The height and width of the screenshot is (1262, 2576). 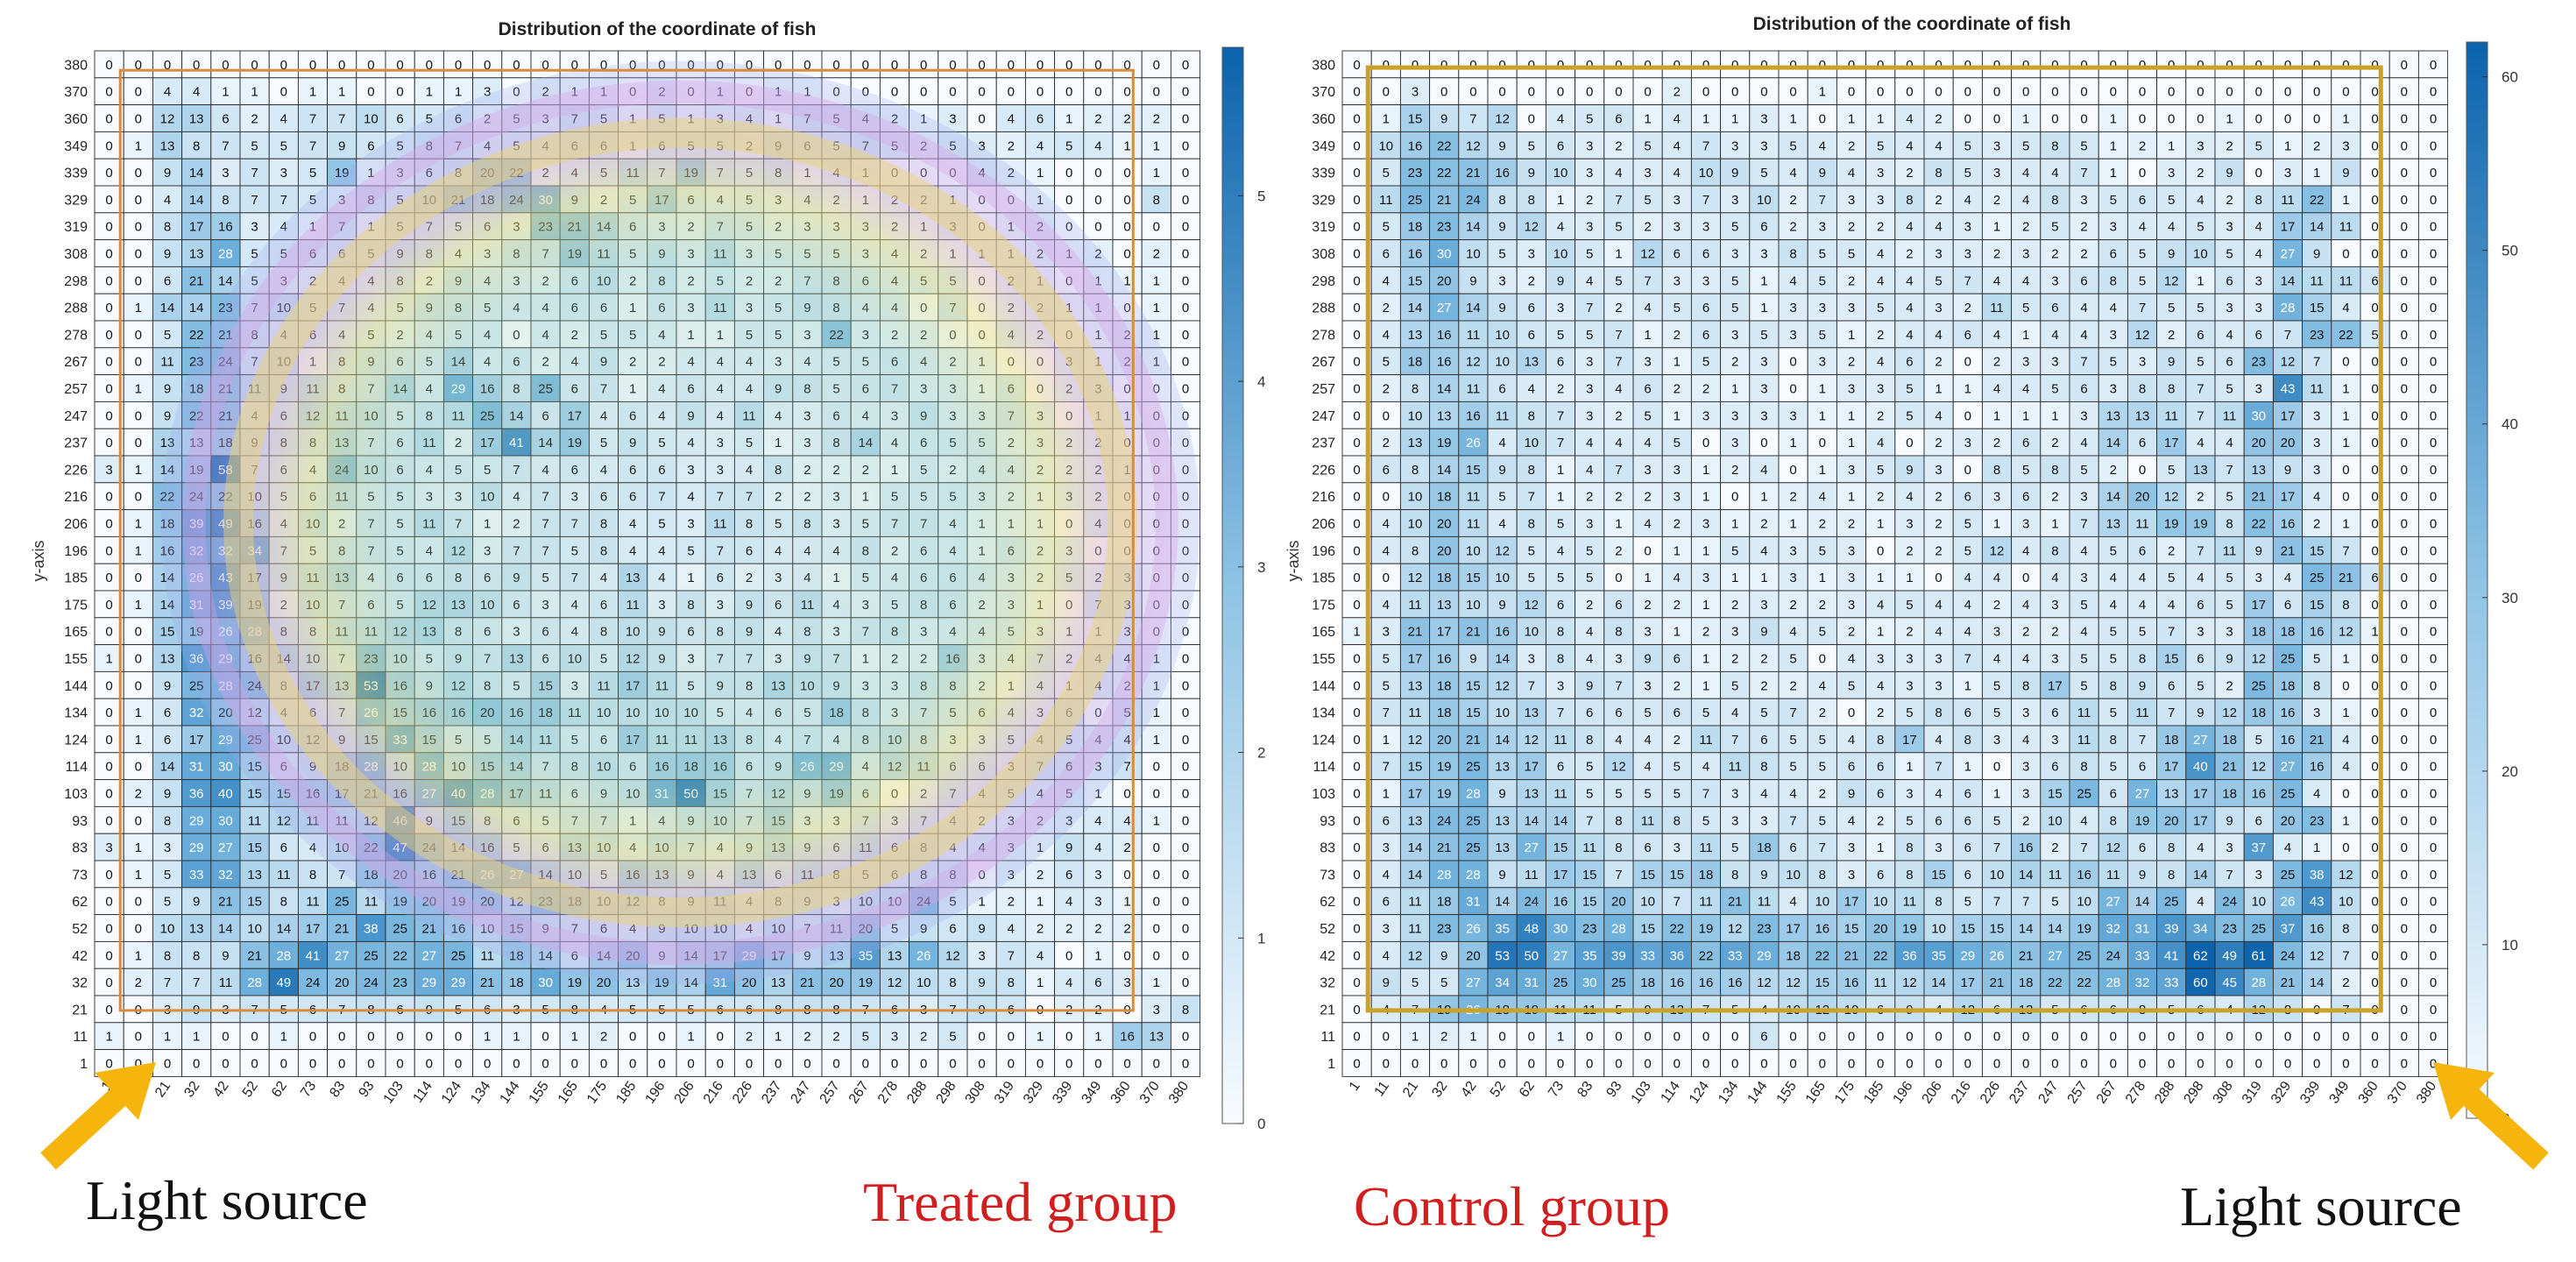 I want to click on y-tick-label: 1, so click(x=84, y=1064).